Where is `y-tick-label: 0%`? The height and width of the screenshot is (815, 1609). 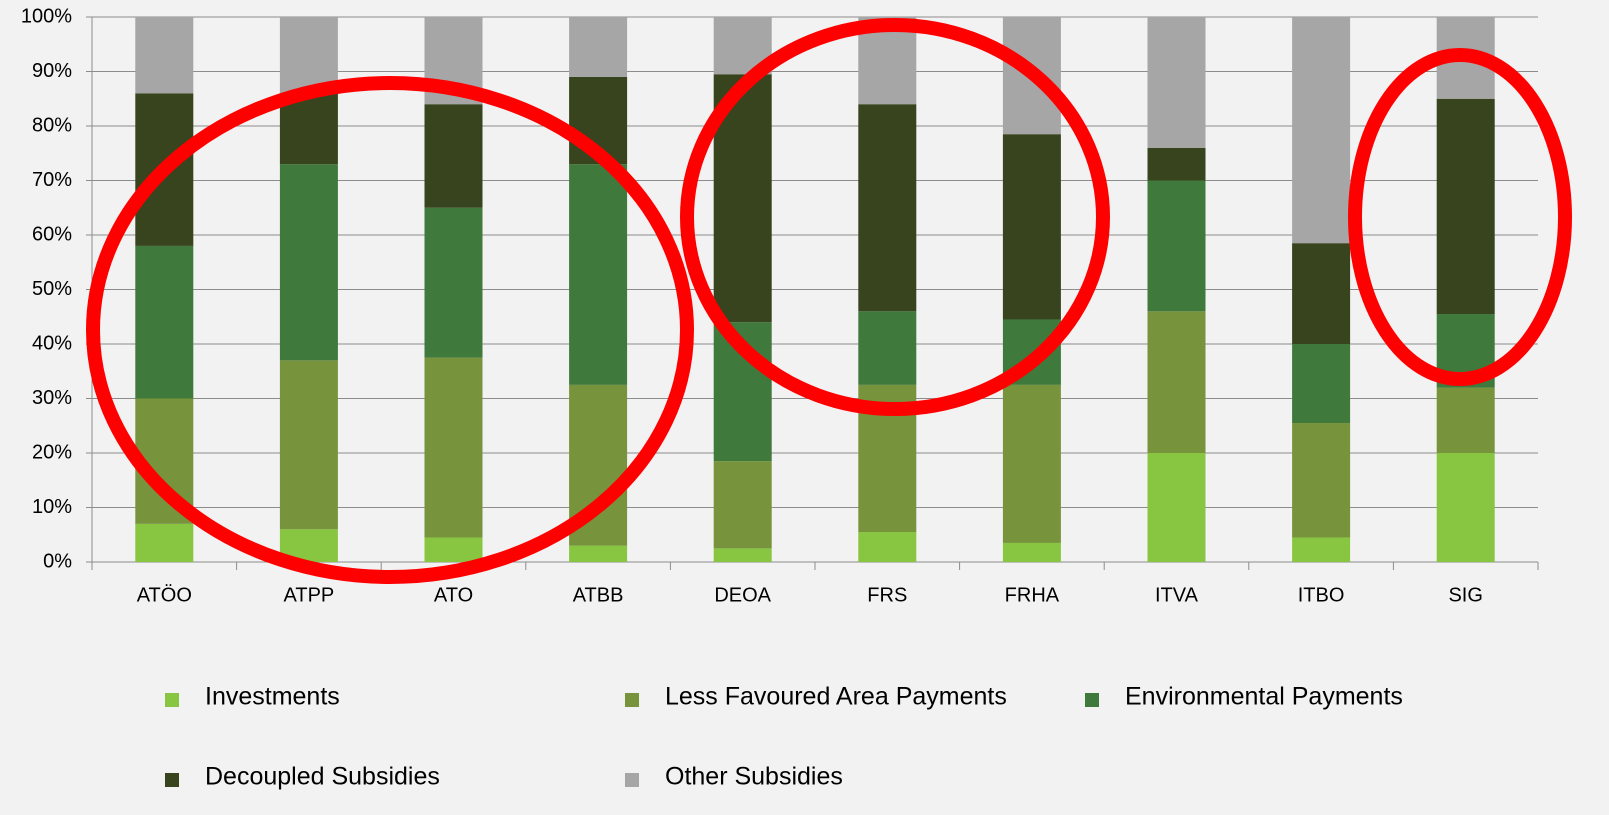 y-tick-label: 0% is located at coordinates (57, 561).